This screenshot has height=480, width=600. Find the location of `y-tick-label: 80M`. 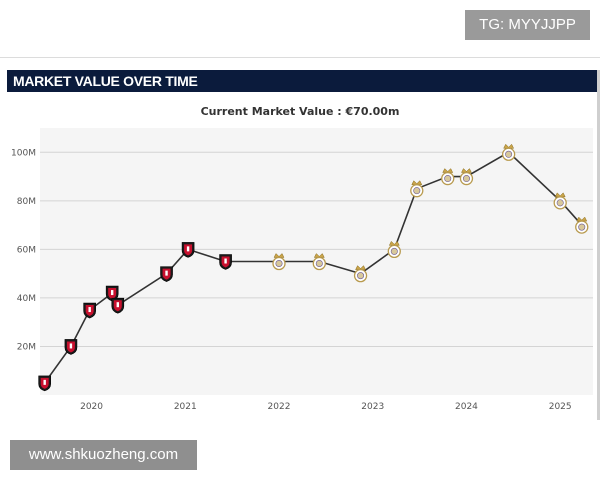

y-tick-label: 80M is located at coordinates (26, 202).